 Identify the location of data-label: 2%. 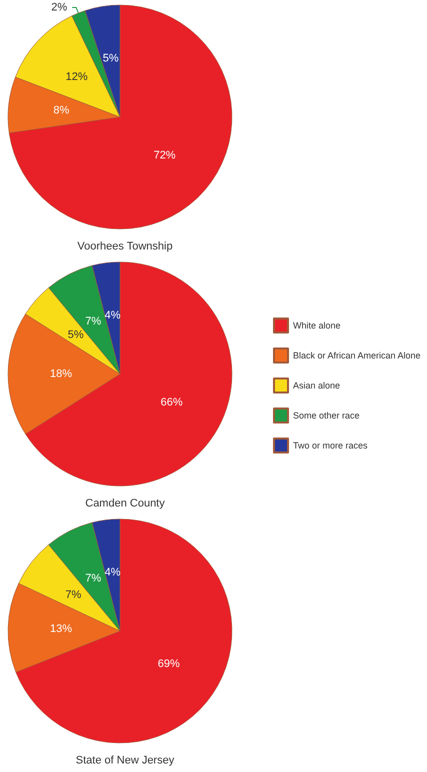
(59, 7).